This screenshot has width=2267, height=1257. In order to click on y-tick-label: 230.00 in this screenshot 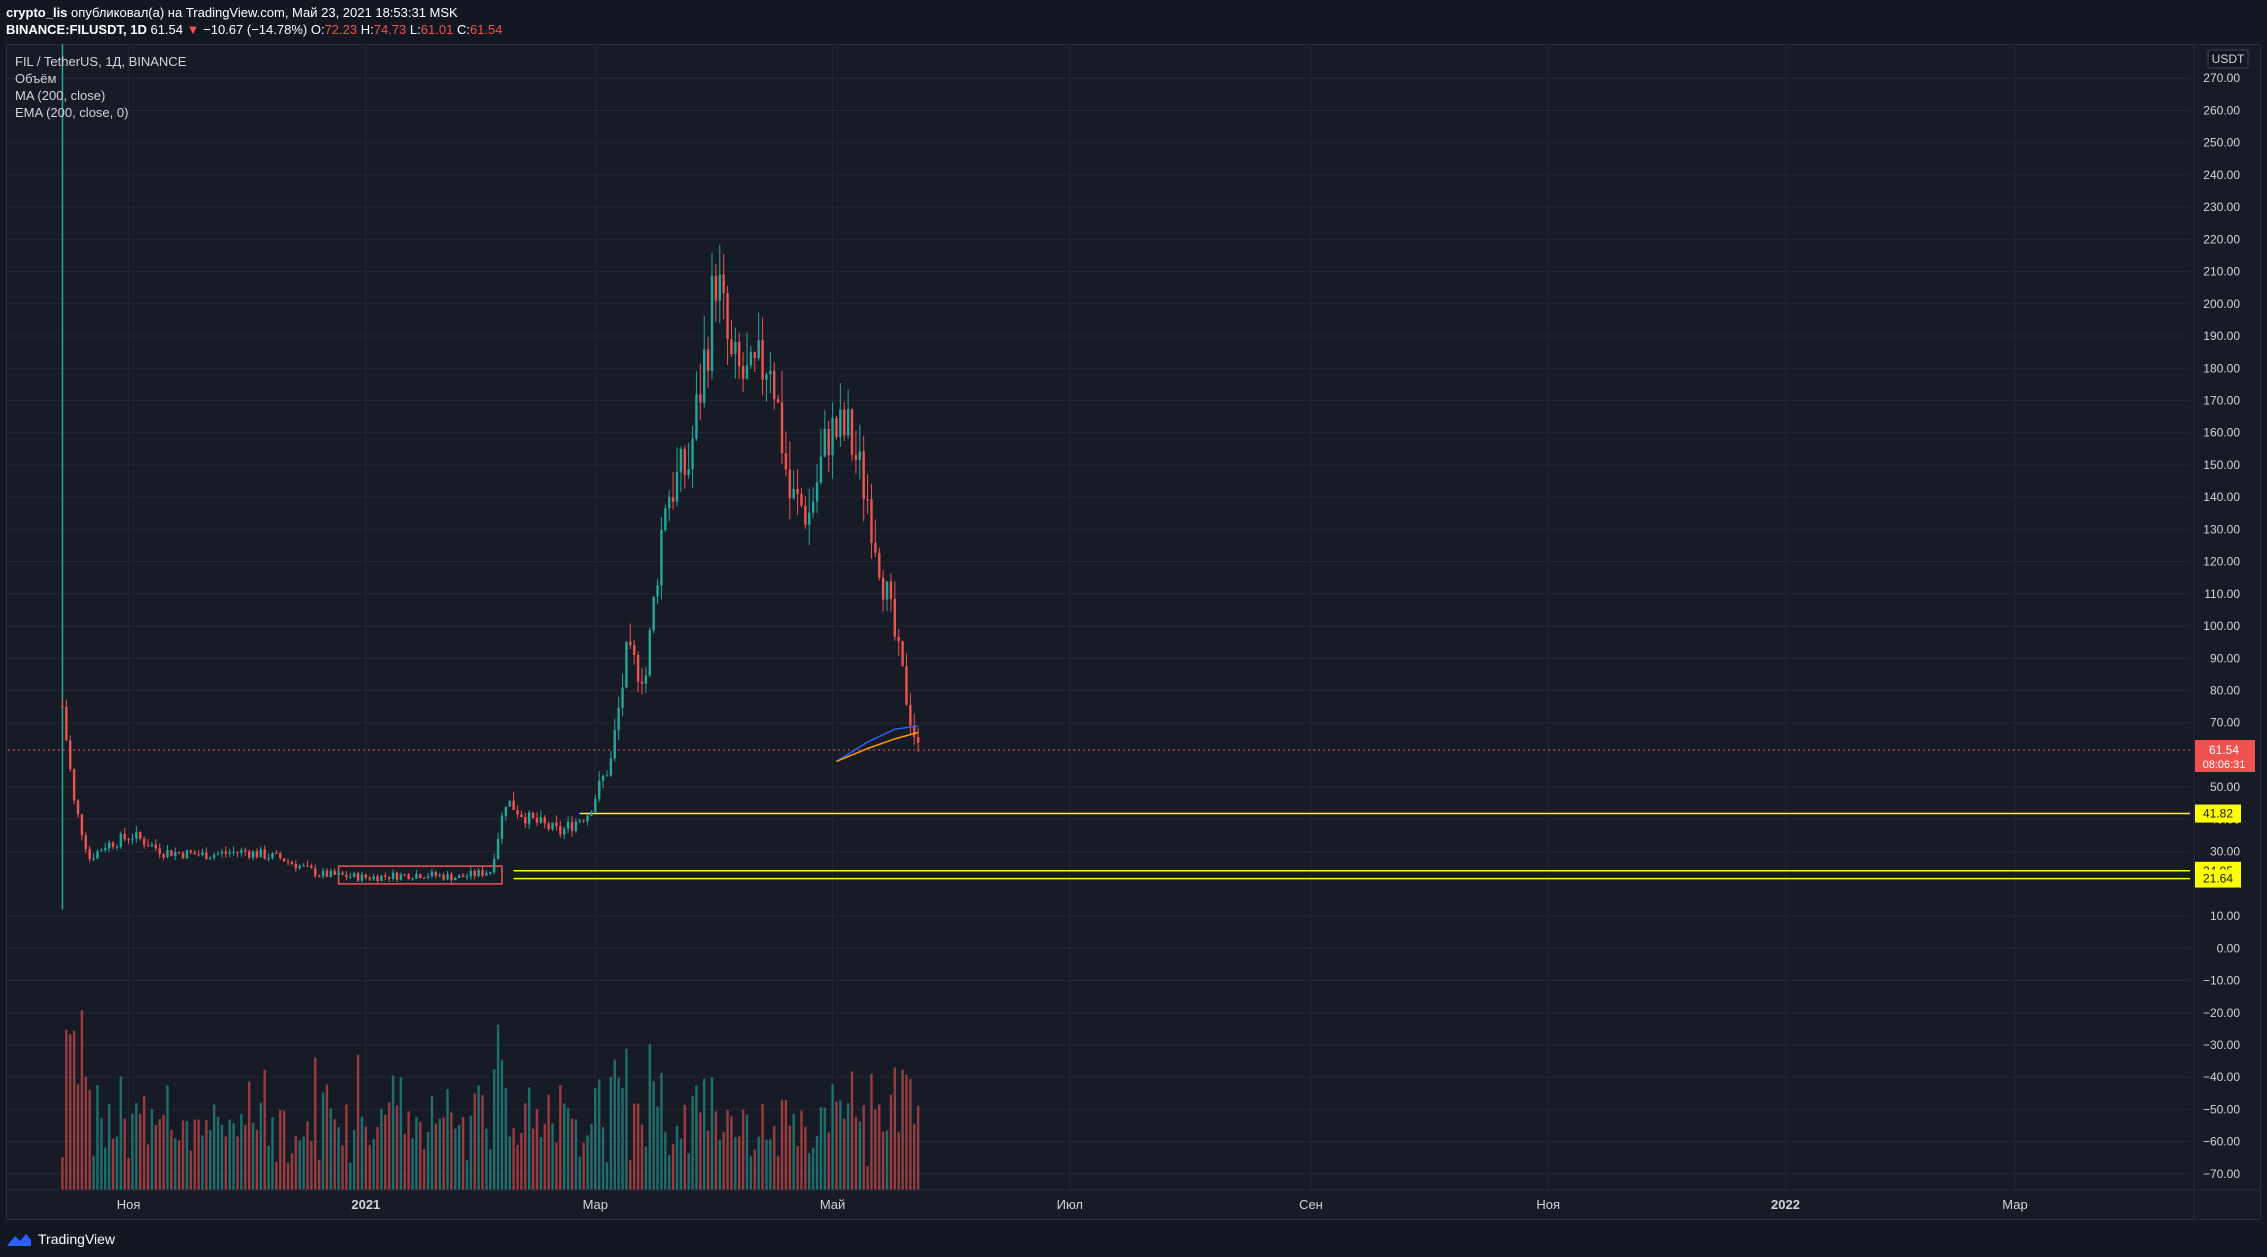, I will do `click(2221, 207)`.